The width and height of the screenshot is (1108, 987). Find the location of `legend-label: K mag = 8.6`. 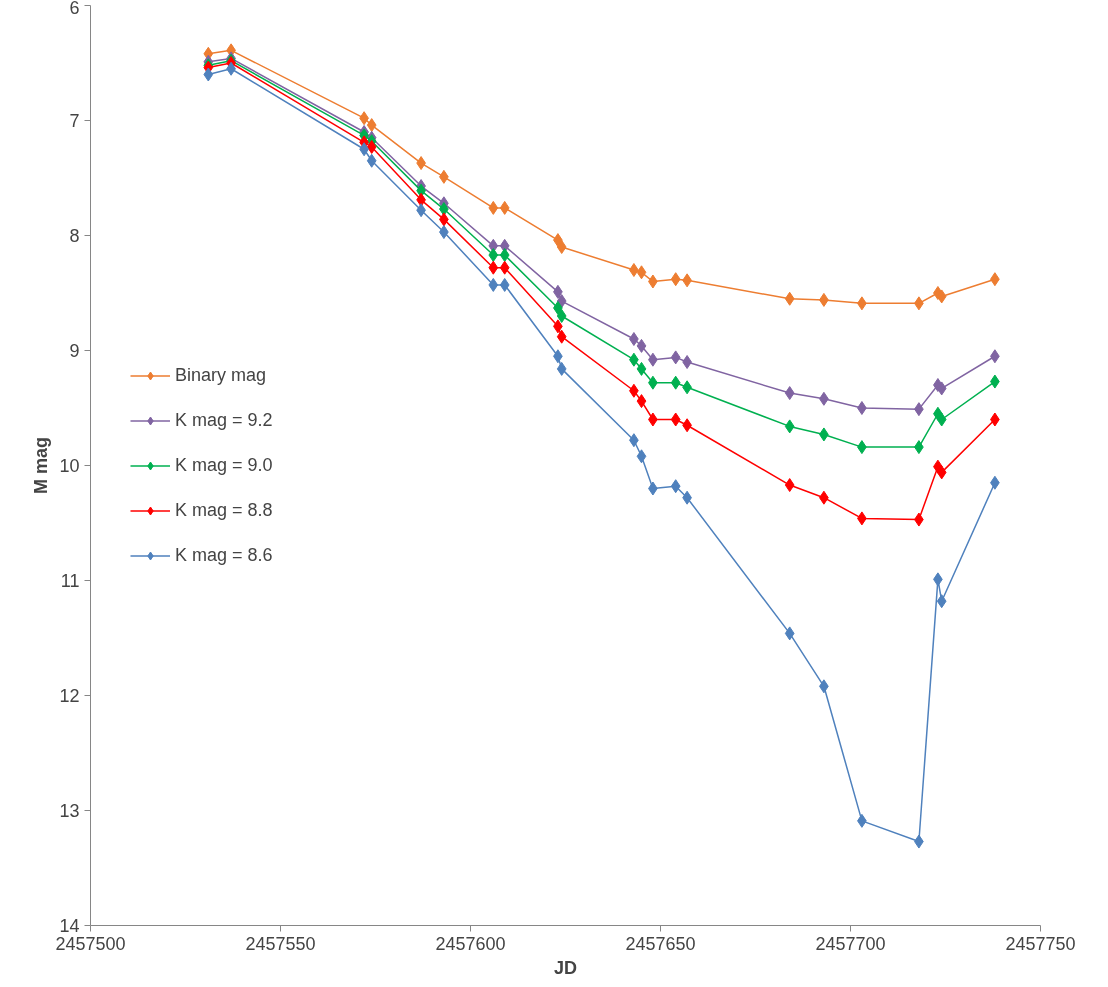

legend-label: K mag = 8.6 is located at coordinates (224, 555).